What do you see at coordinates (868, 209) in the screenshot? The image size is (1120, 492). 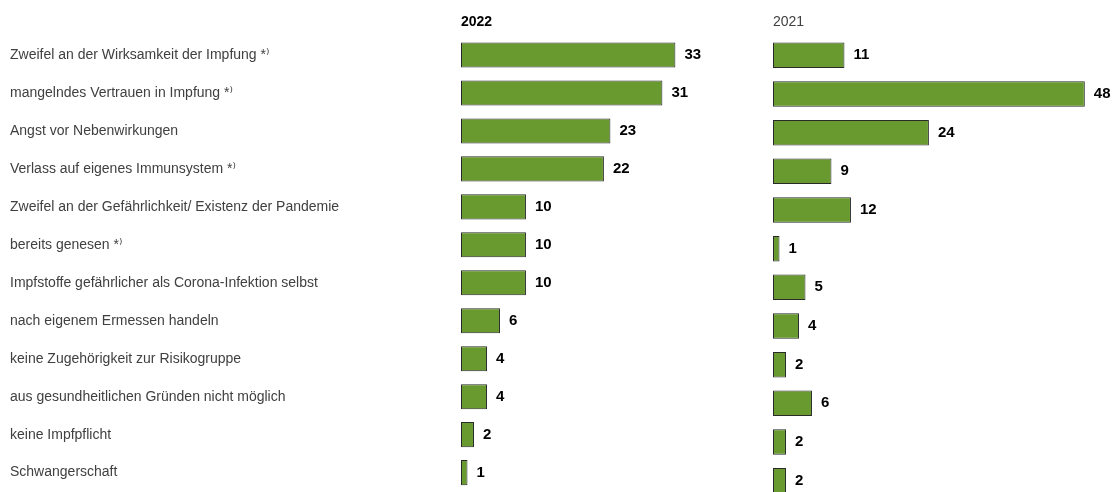 I see `data-label: 12` at bounding box center [868, 209].